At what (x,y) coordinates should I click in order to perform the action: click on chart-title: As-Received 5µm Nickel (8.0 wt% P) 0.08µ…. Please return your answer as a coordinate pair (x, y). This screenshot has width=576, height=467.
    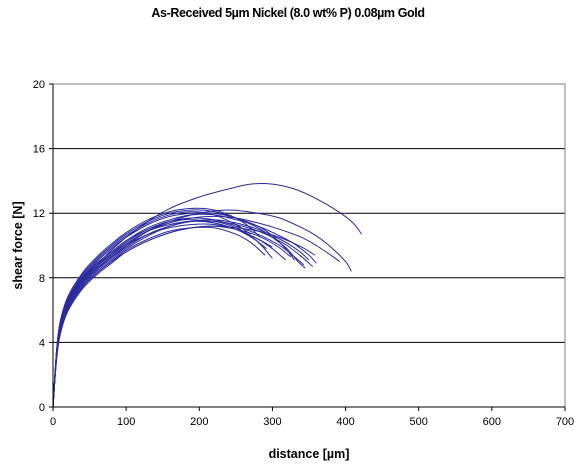
    Looking at the image, I should click on (288, 13).